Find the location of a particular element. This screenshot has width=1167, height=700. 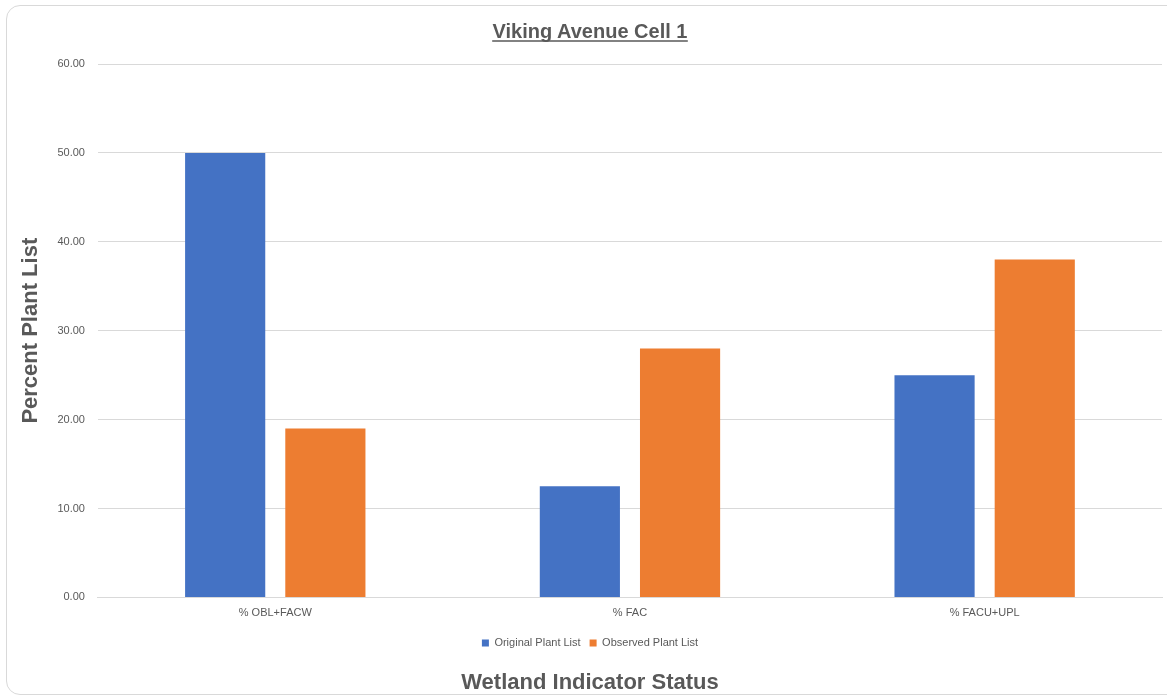

y-tick-label: 0.00 is located at coordinates (74, 596).